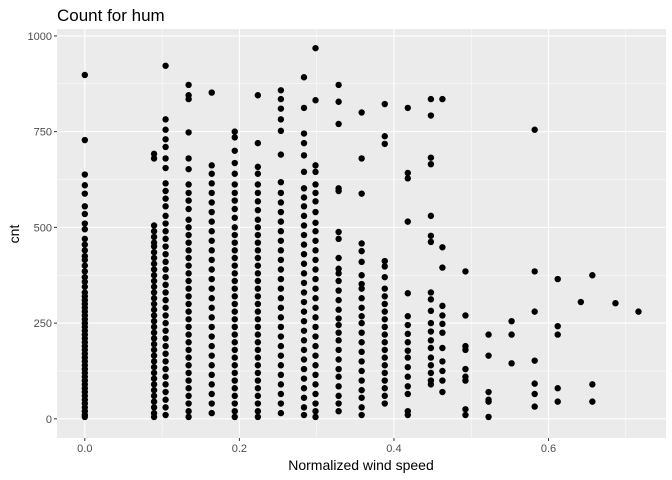 This screenshot has height=480, width=672. I want to click on y-tick-label: 0, so click(49, 420).